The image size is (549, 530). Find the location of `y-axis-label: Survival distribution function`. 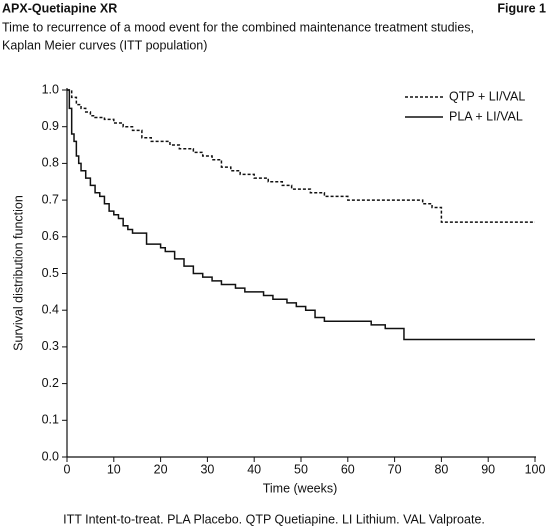

y-axis-label: Survival distribution function is located at coordinates (18, 273).